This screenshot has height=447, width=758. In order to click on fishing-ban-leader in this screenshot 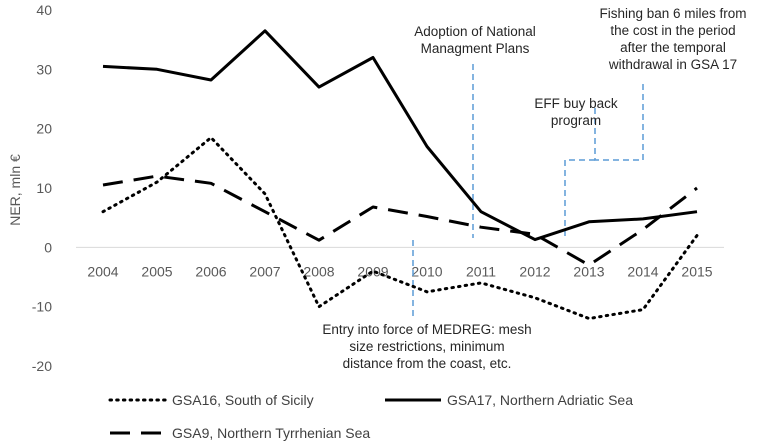, I will do `click(619, 122)`.